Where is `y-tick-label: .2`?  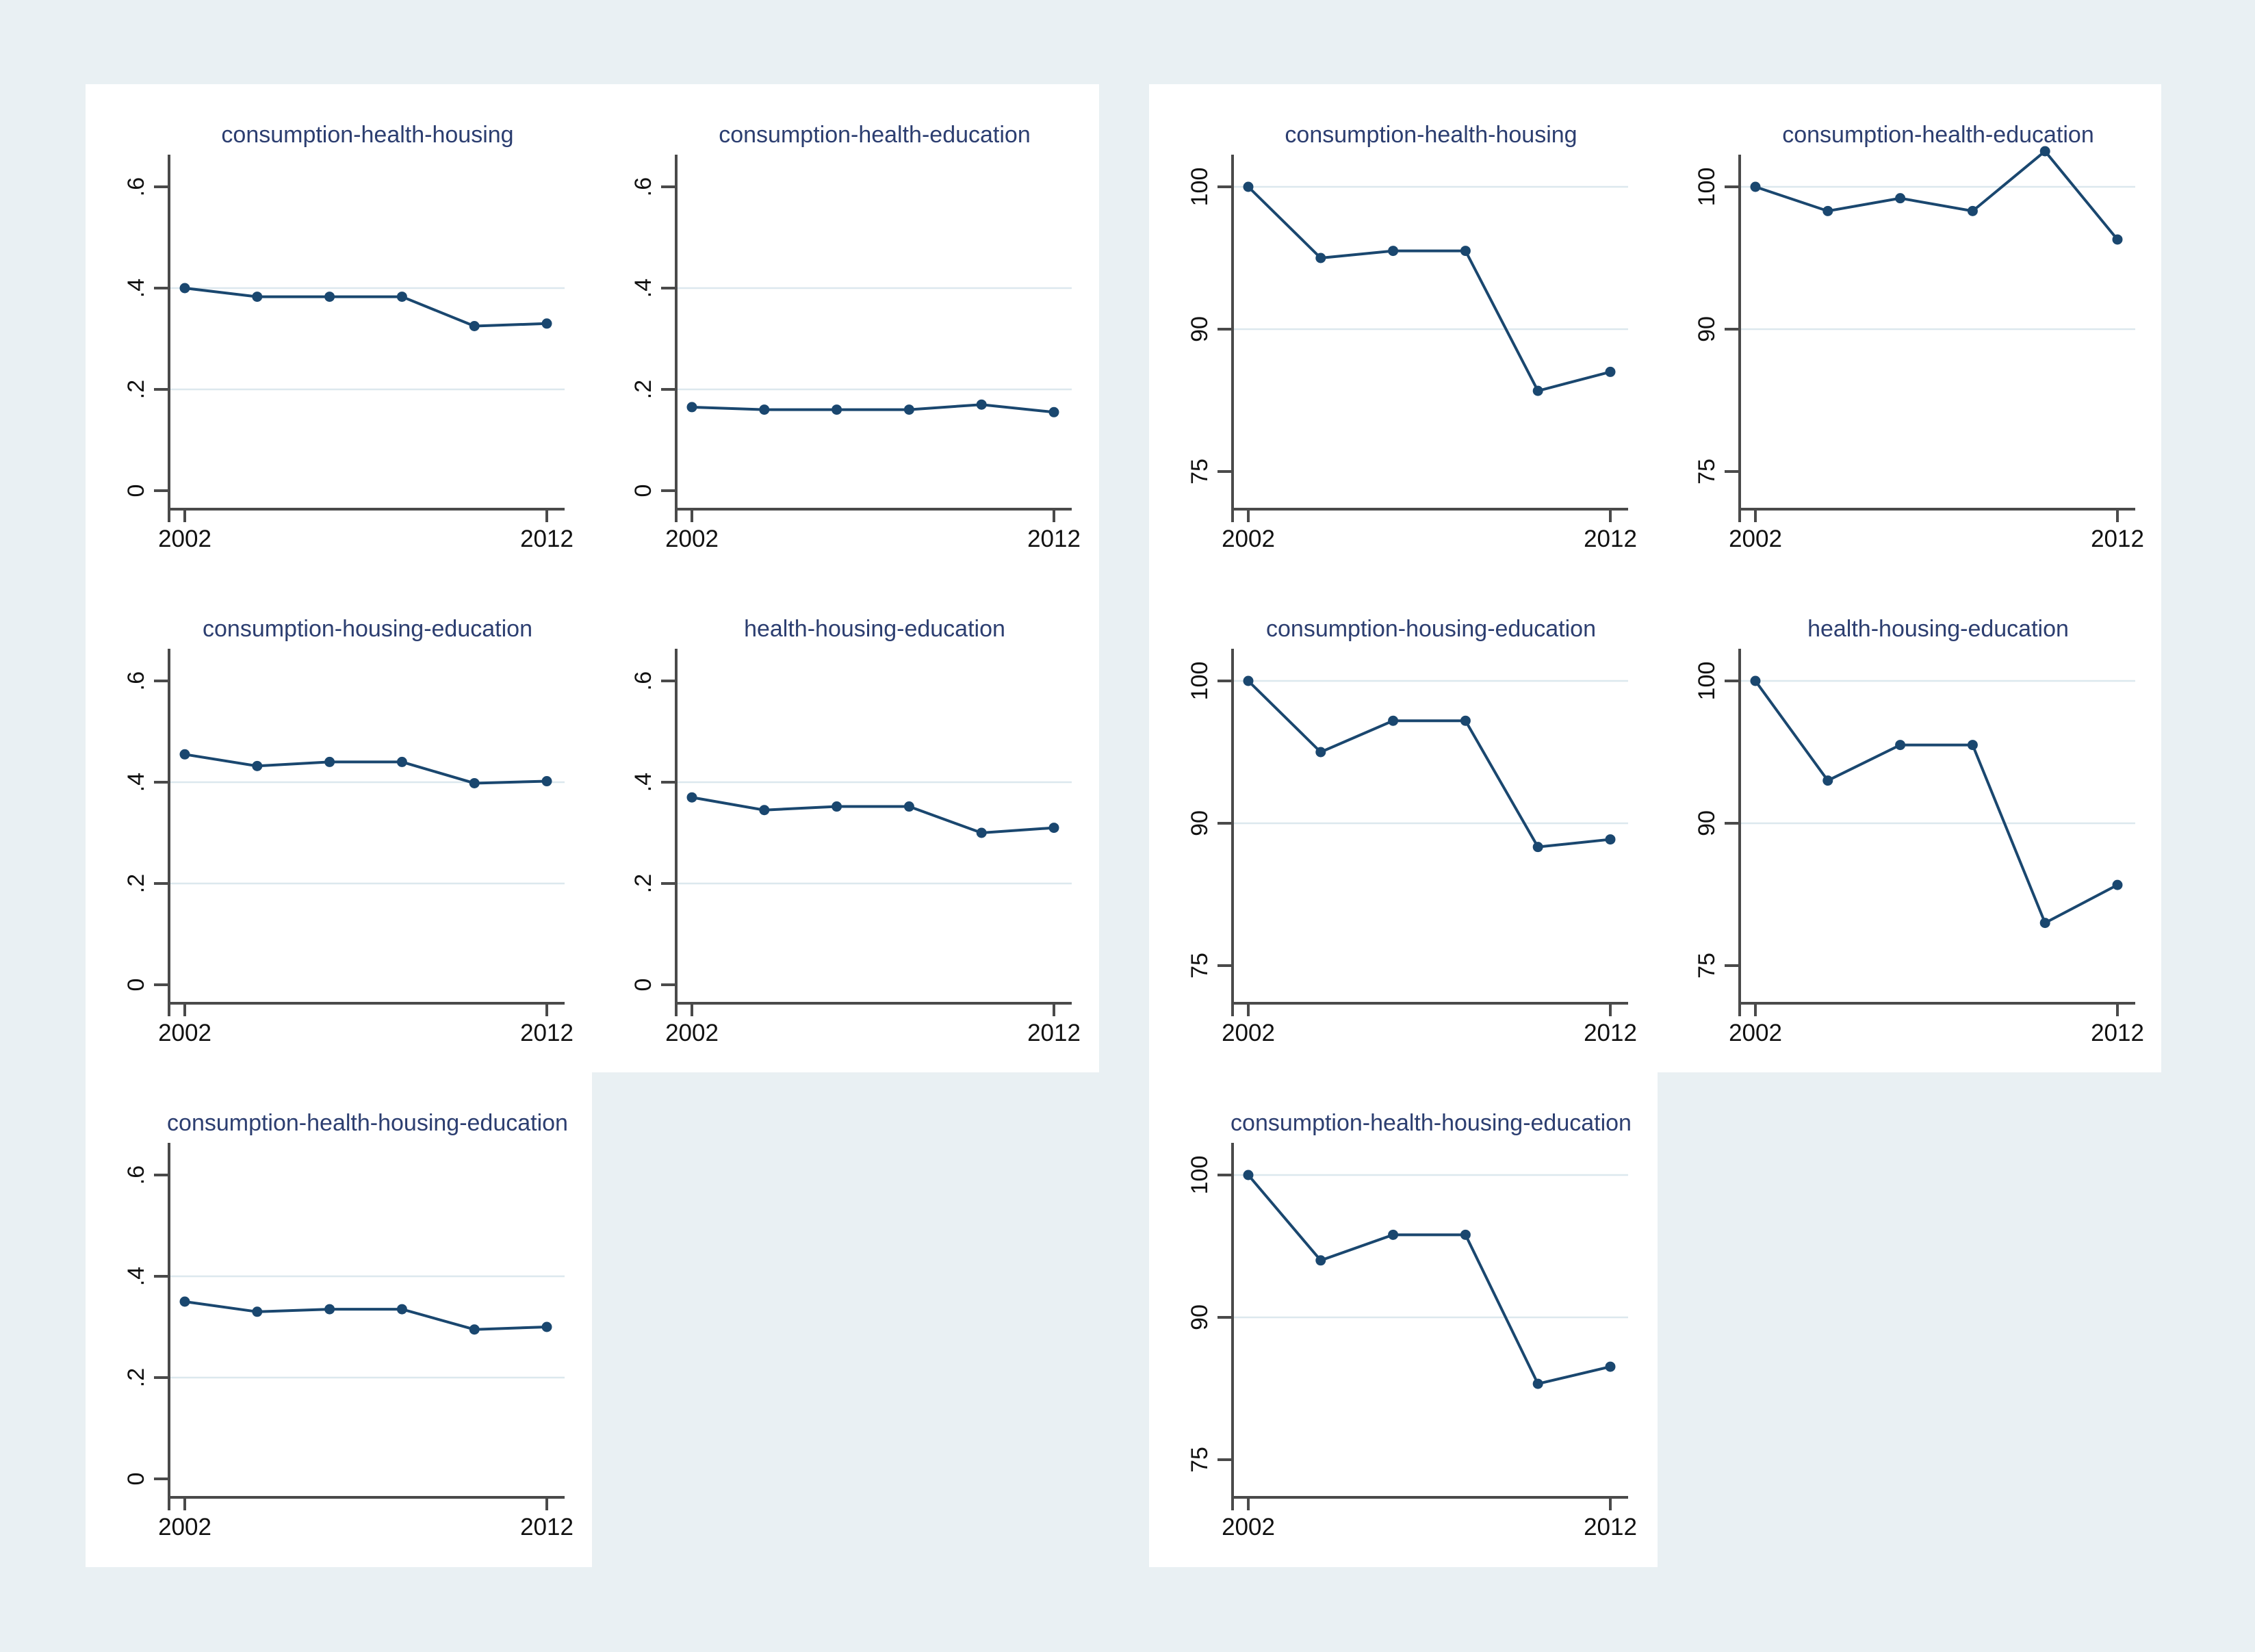
y-tick-label: .2 is located at coordinates (136, 389).